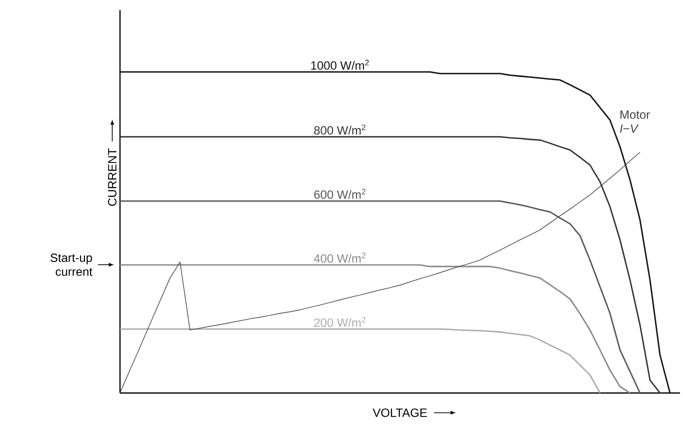  Describe the element at coordinates (340, 257) in the screenshot. I see `series-label: 400 W/m$^{2}$` at that location.